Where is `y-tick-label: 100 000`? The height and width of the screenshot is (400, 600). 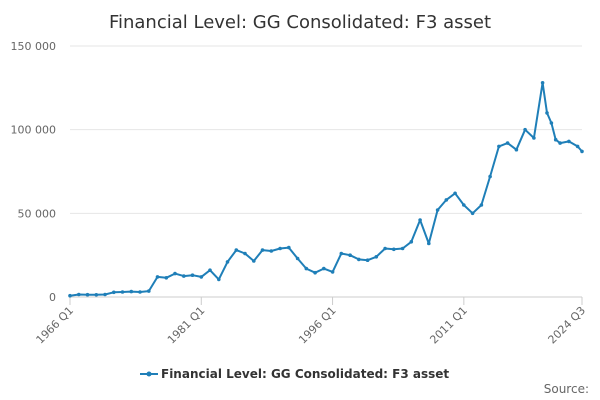 y-tick-label: 100 000 is located at coordinates (34, 130).